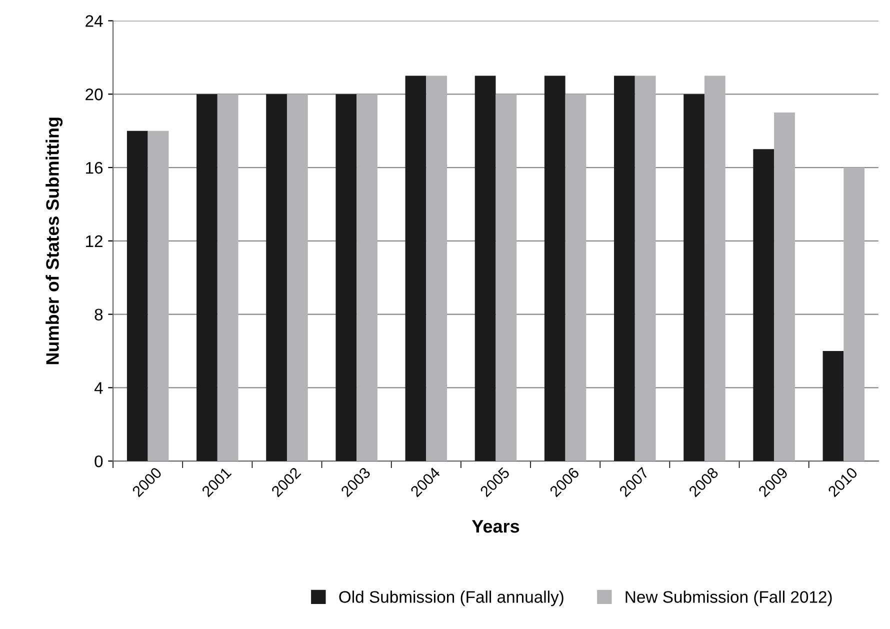  I want to click on y-tick-label: 20, so click(94, 94).